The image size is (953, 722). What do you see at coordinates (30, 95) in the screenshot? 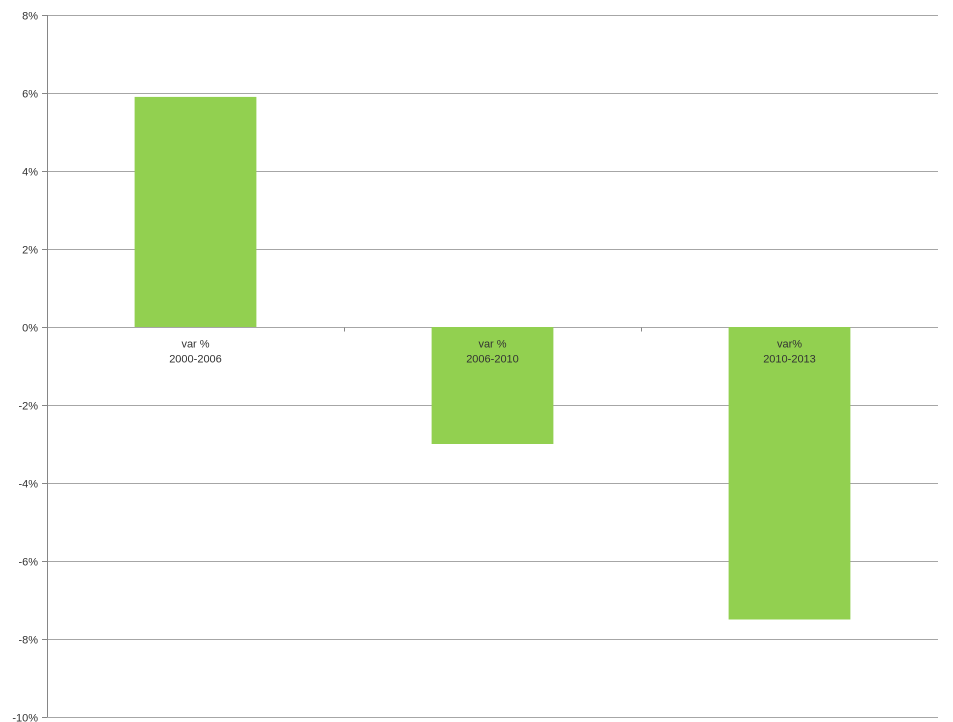
I see `y-tick-label: 6%` at bounding box center [30, 95].